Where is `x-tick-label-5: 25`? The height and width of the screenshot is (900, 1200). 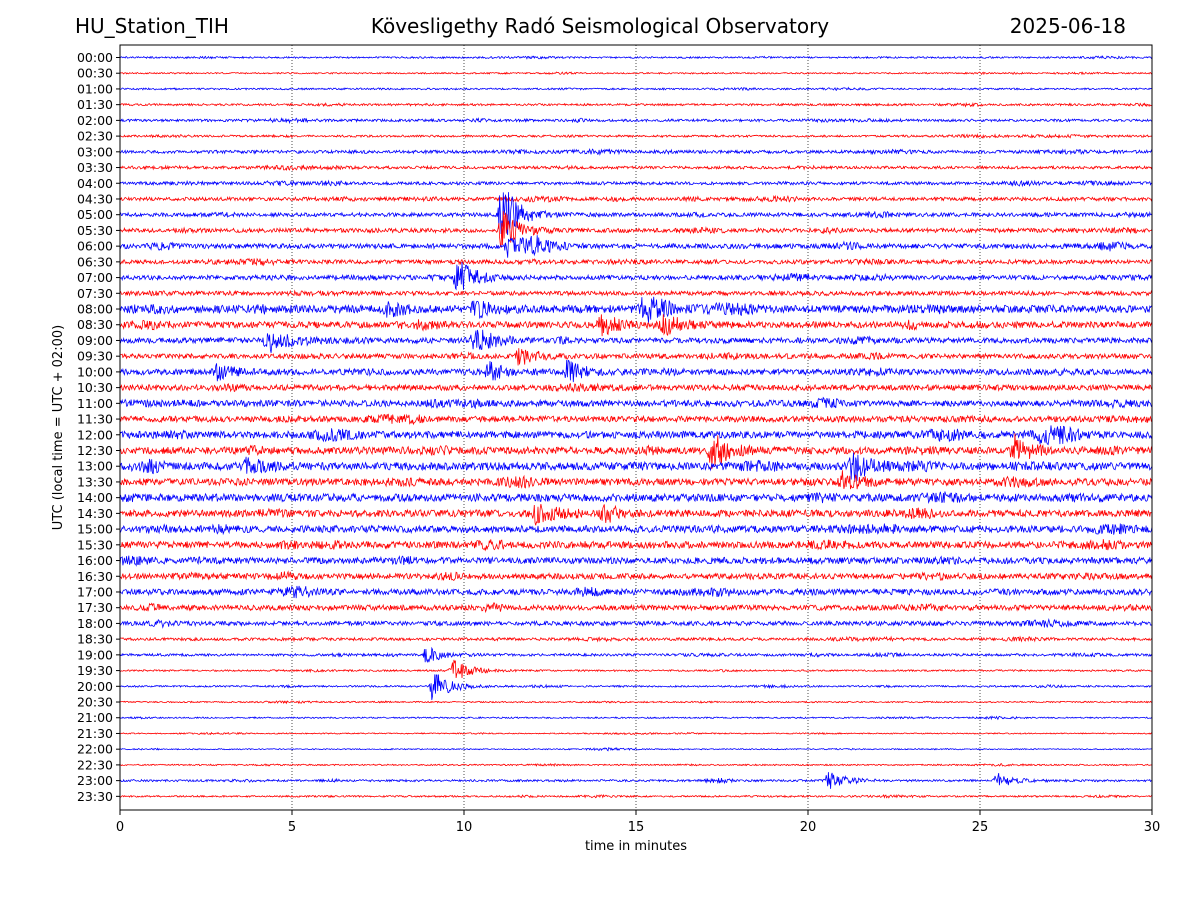 x-tick-label-5: 25 is located at coordinates (980, 827).